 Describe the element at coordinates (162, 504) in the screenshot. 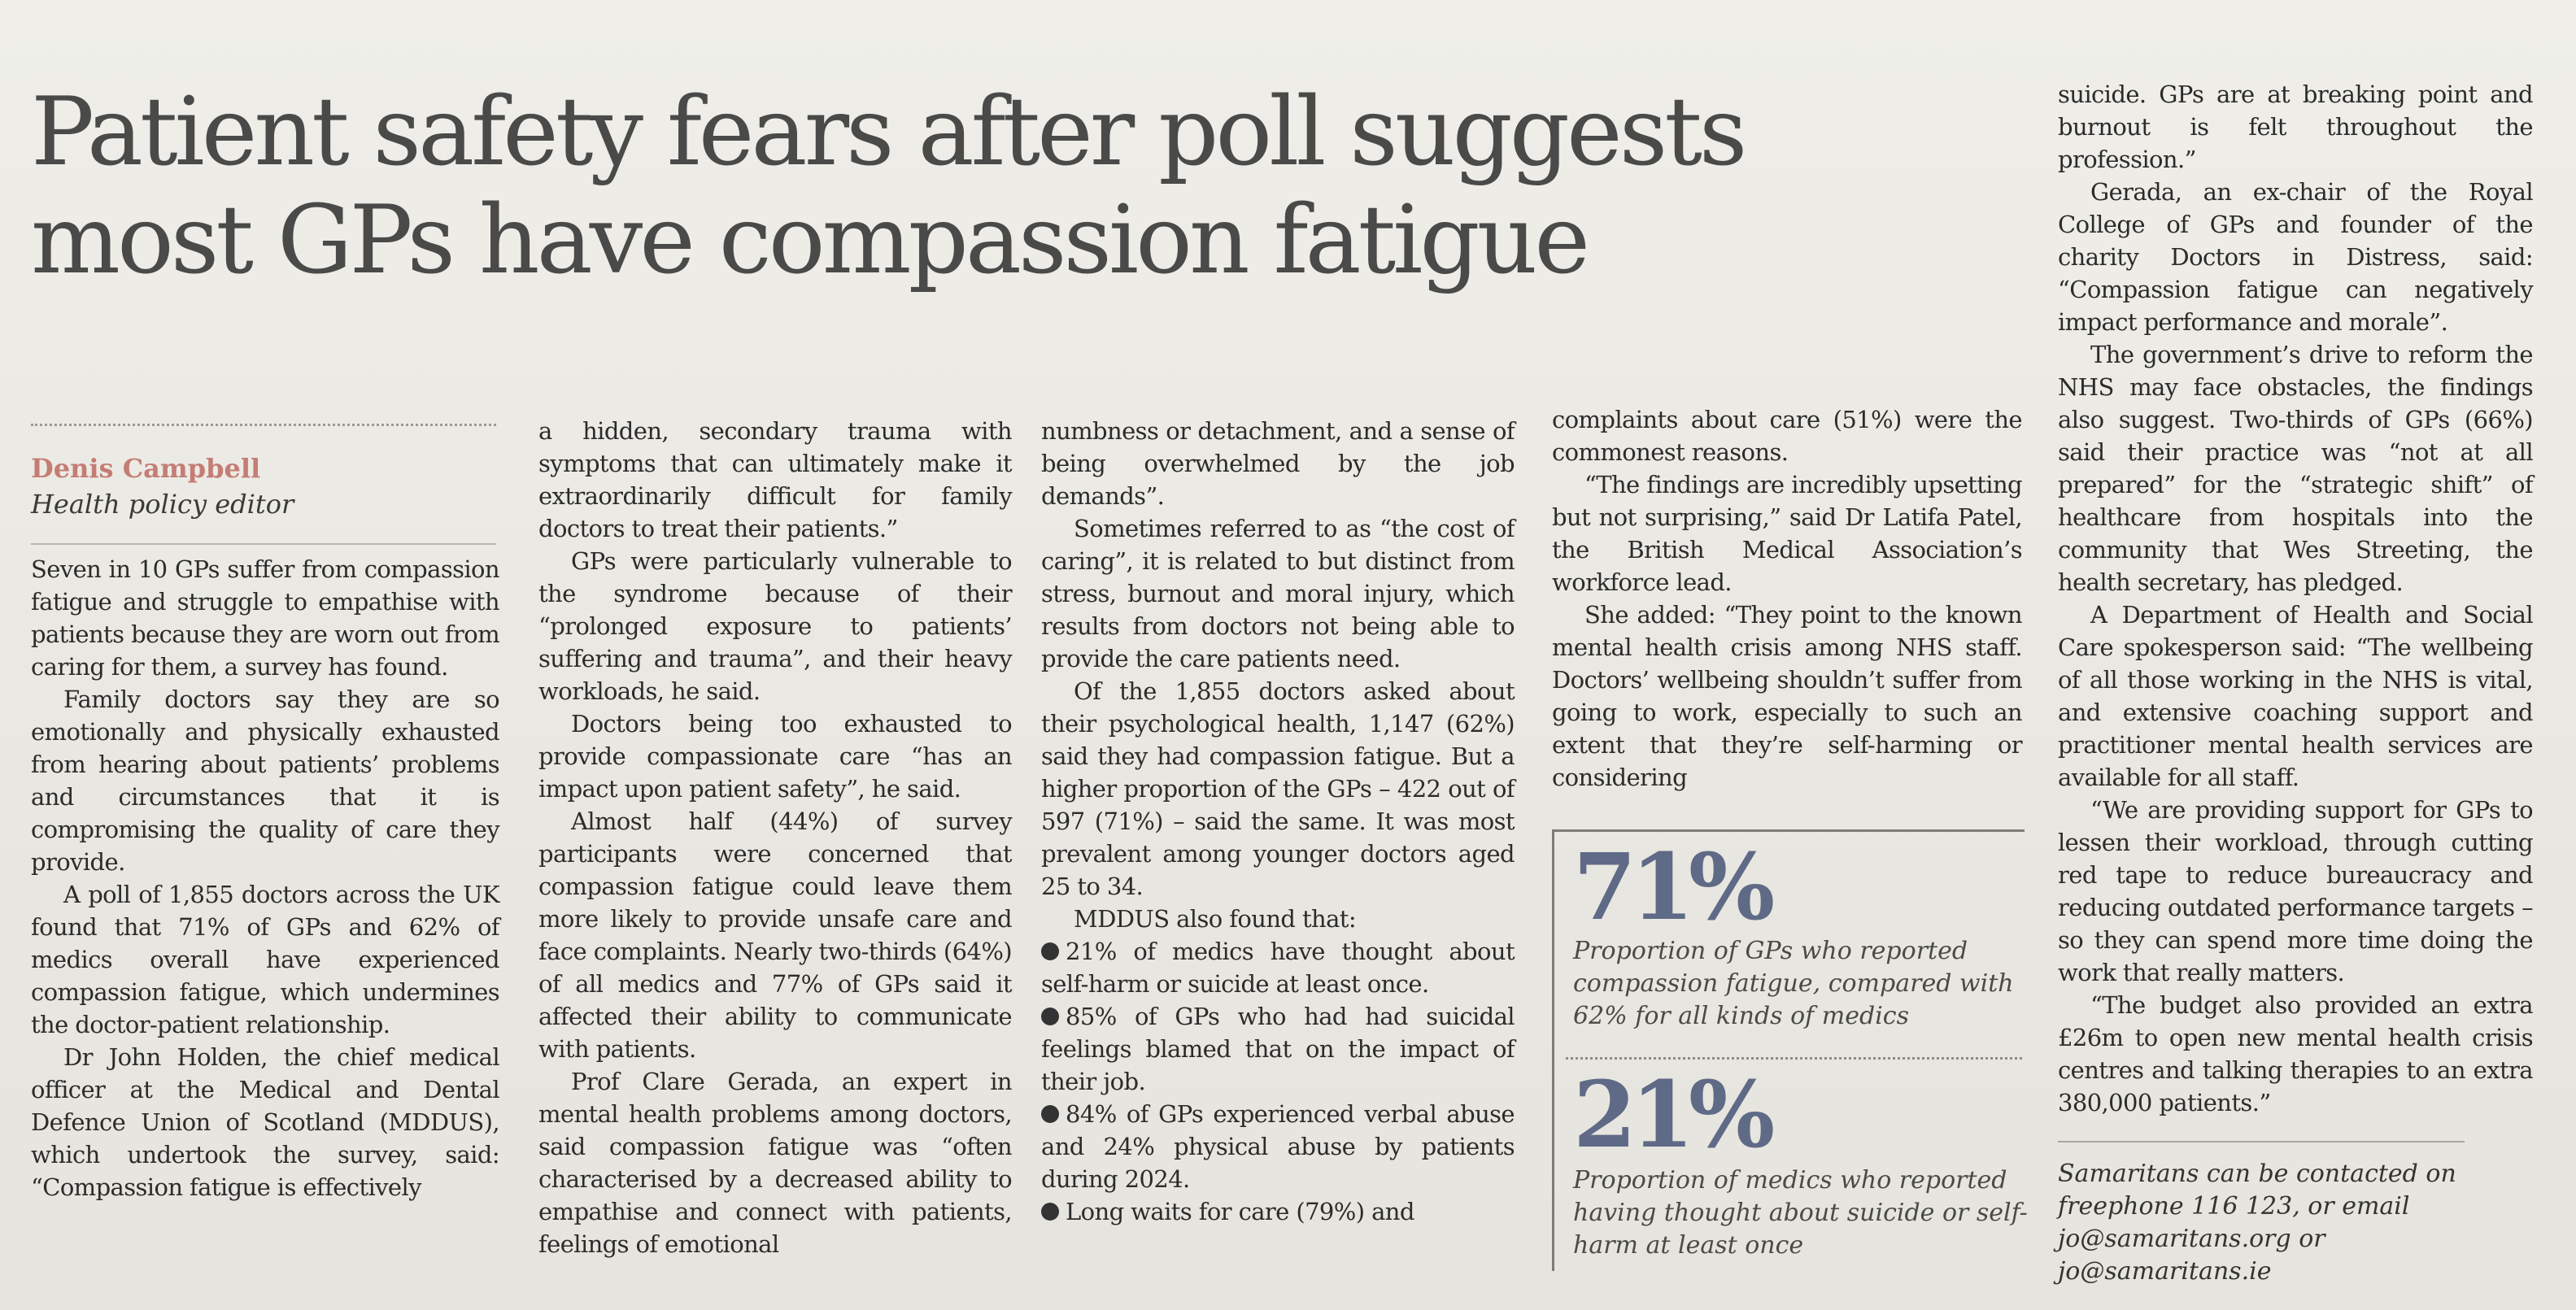

I see `byline-role: Health policy editor` at that location.